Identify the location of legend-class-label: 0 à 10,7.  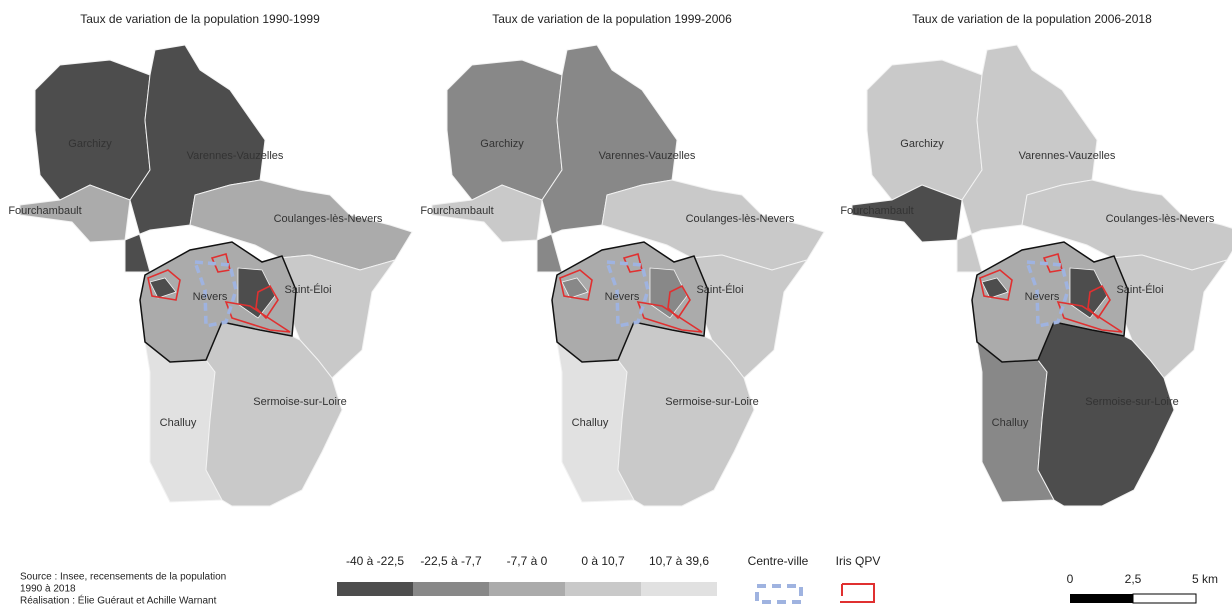
(603, 561).